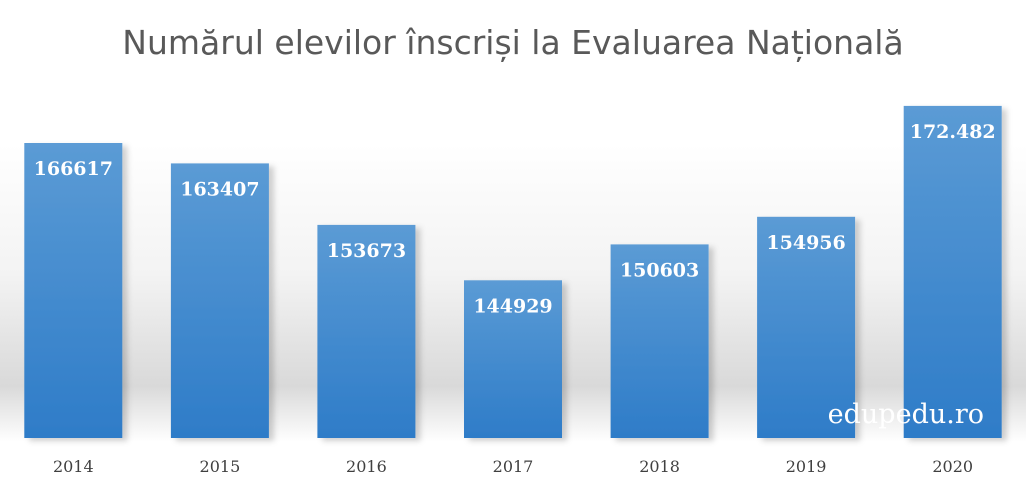  I want to click on x-axis-ticks: 2014 2015 2016 2017 2018 2019 2020, so click(513, 466).